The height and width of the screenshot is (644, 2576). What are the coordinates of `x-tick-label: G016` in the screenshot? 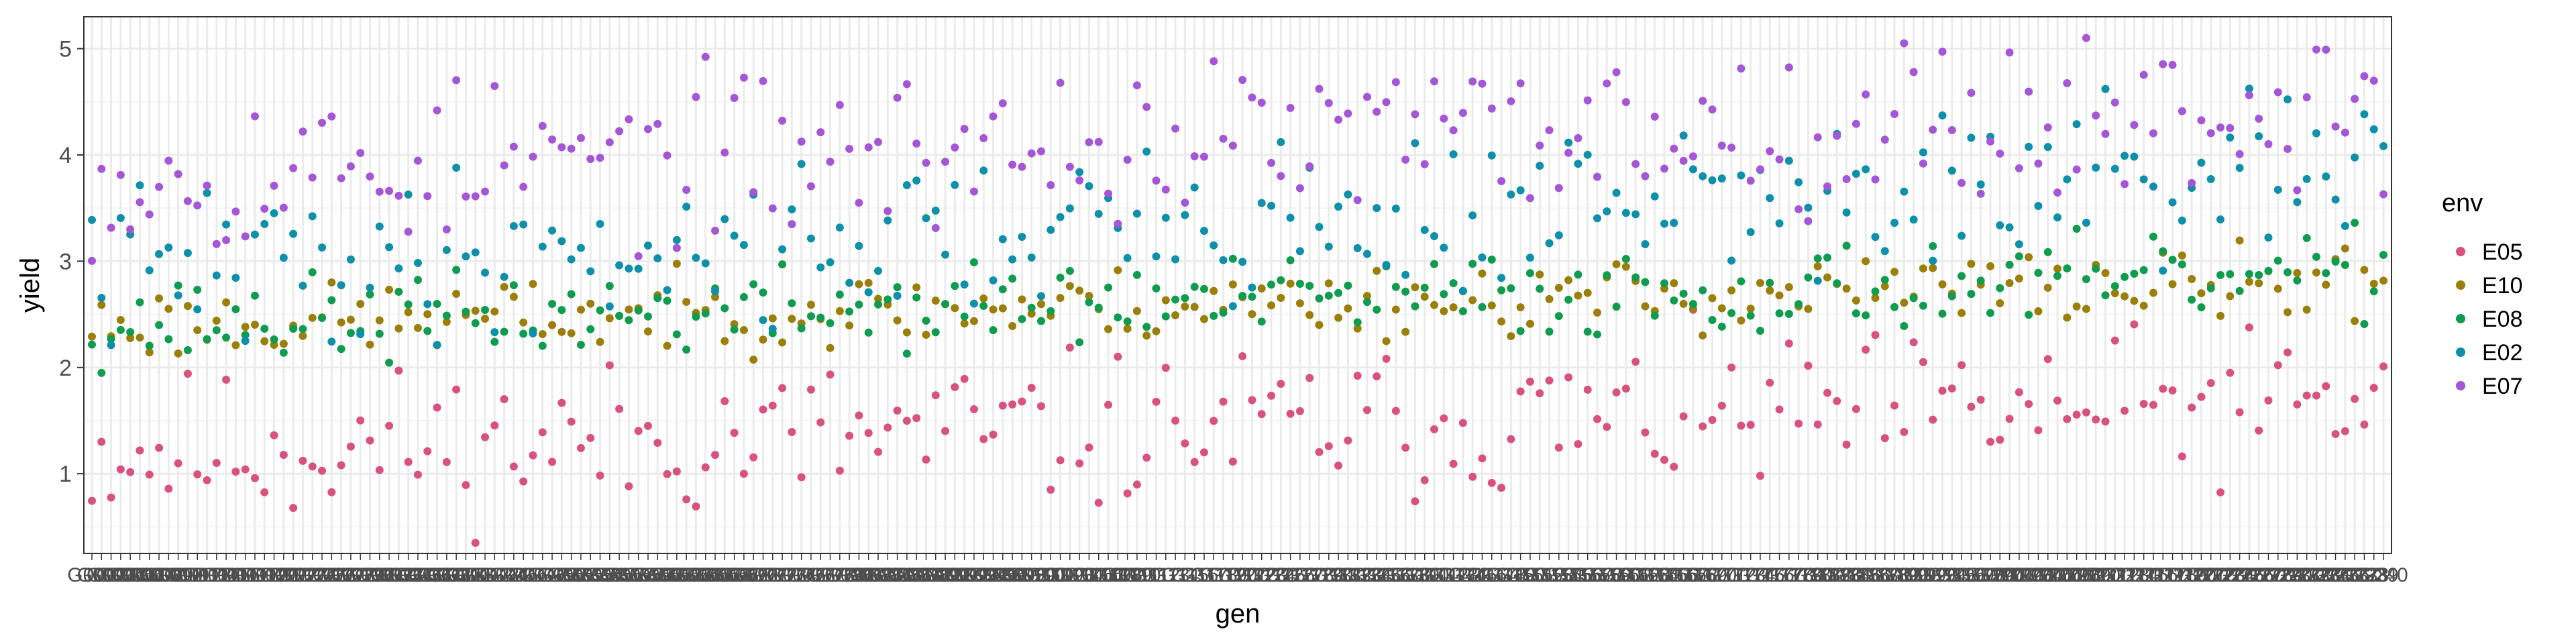 It's located at (235, 575).